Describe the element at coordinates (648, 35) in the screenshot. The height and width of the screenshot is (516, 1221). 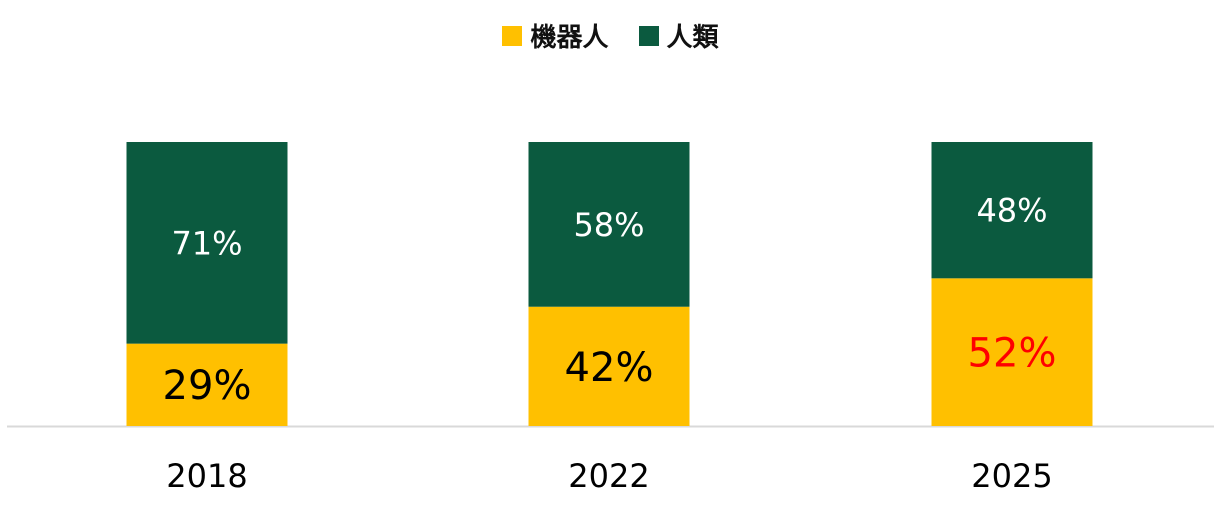
I see `legend-swatch-human` at that location.